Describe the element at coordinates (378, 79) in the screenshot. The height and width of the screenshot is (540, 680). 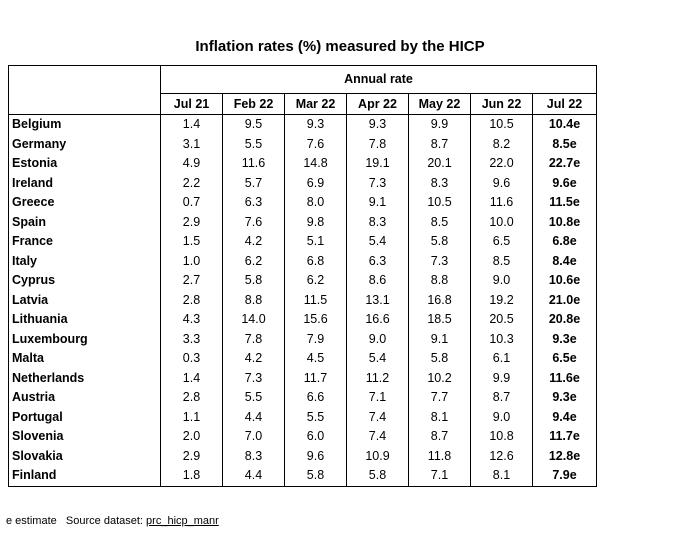
I see `annual-rate-header: Annual rate` at that location.